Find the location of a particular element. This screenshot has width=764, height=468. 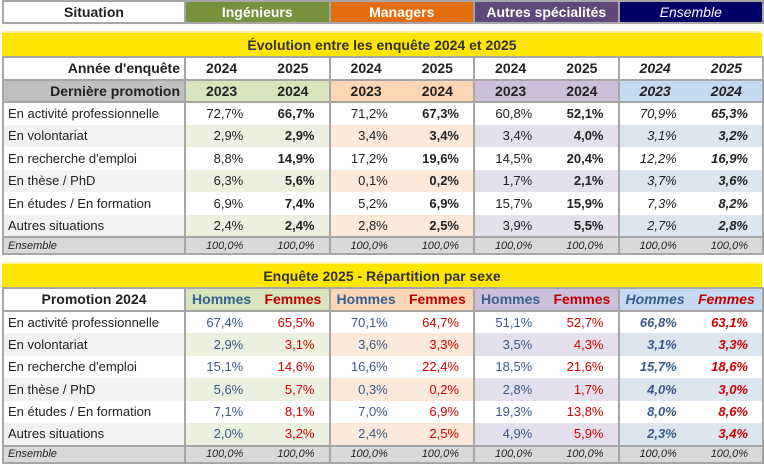

value-cell: 52,7% is located at coordinates (582, 321).